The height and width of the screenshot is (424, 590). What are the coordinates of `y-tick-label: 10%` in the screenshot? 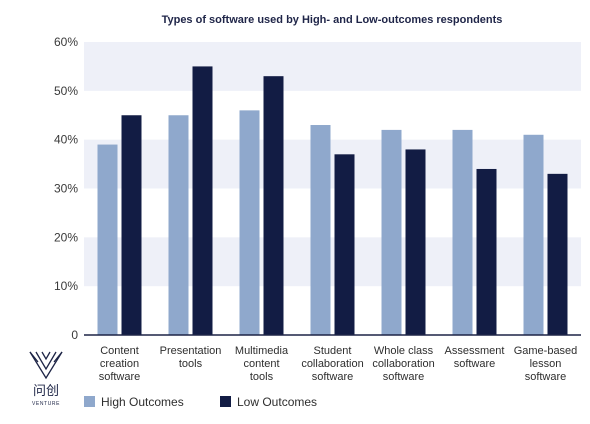 It's located at (66, 286).